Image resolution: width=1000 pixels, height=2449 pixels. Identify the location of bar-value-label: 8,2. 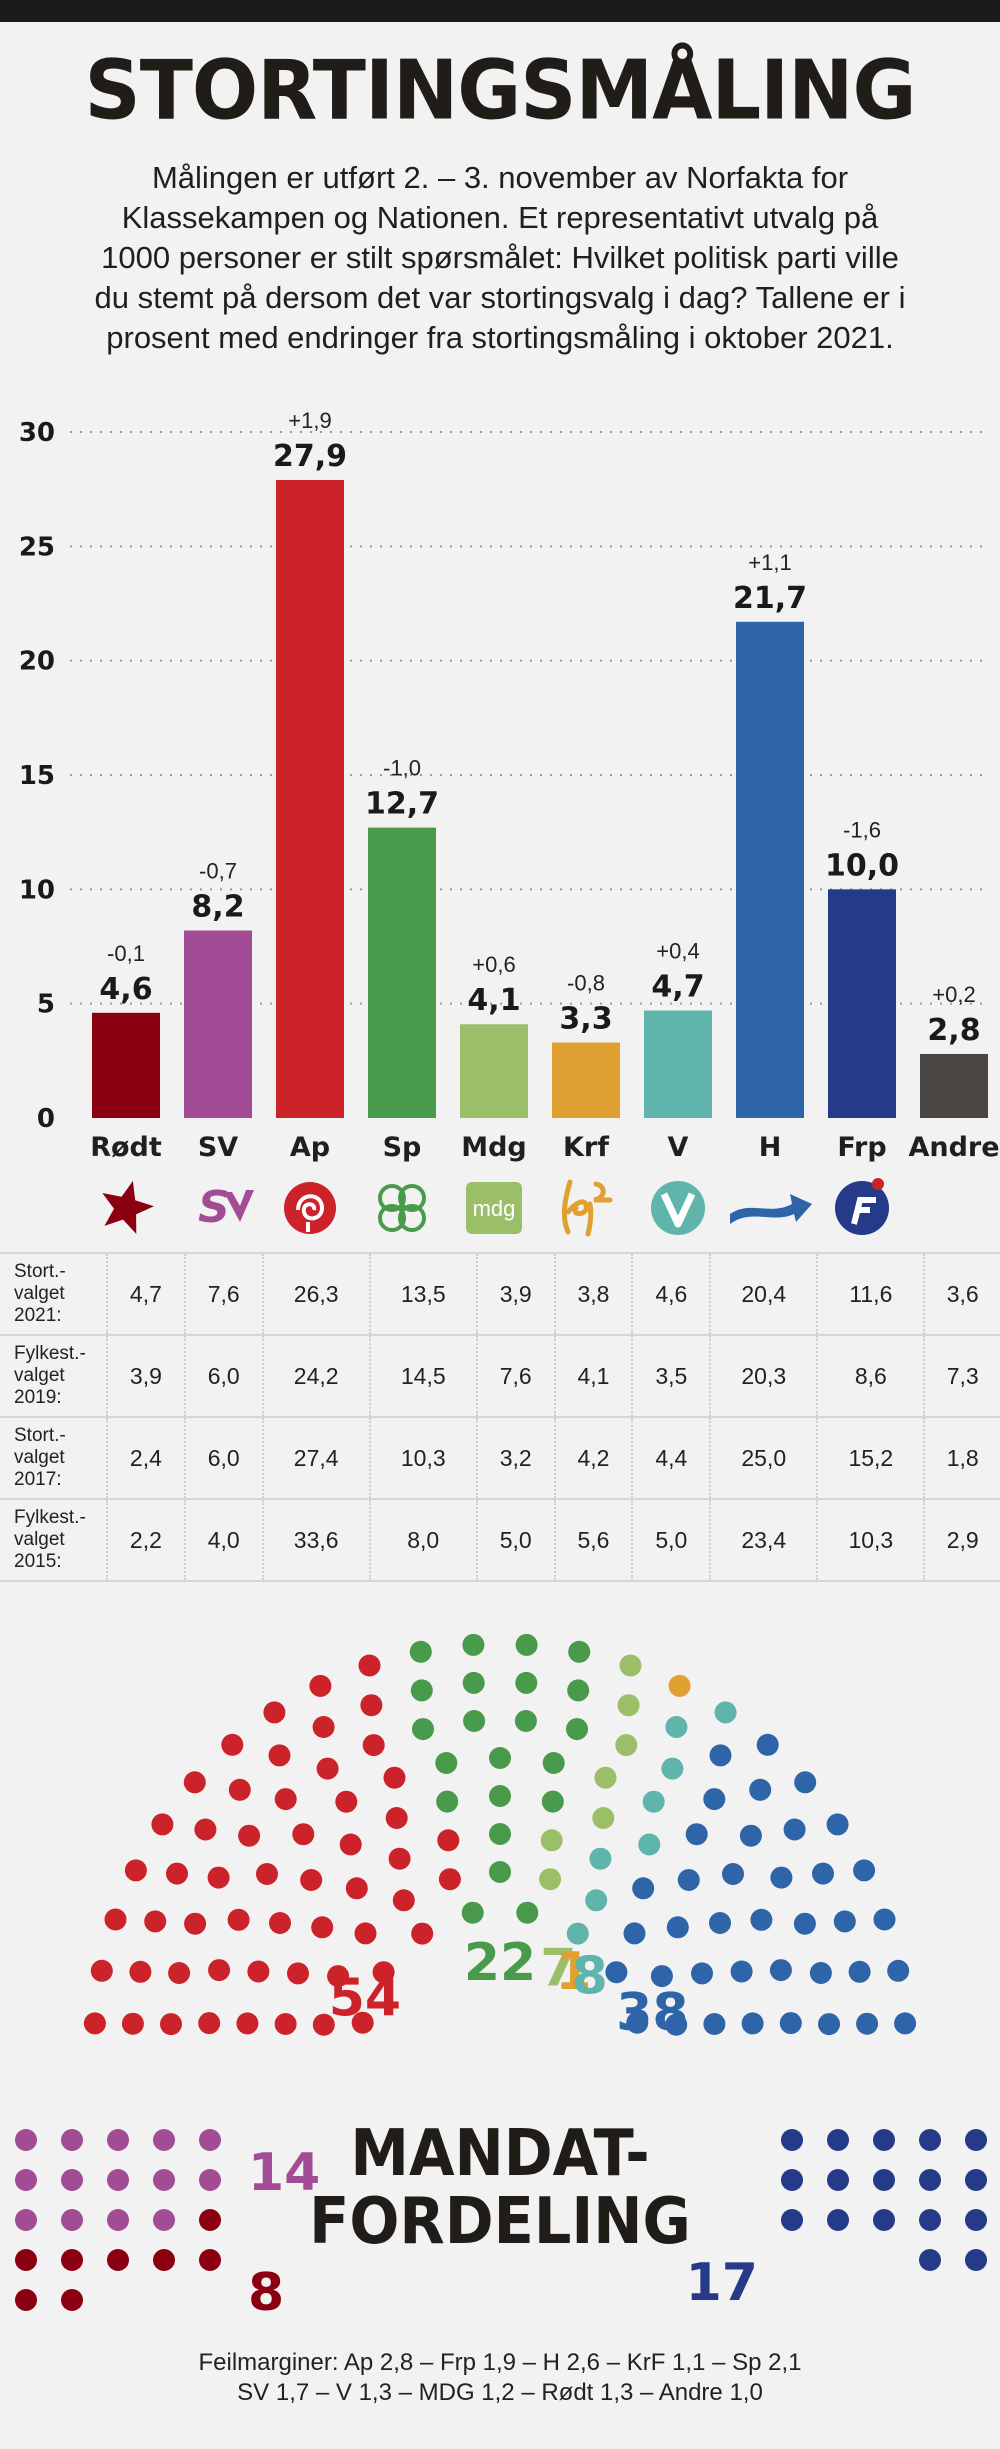
(217, 906).